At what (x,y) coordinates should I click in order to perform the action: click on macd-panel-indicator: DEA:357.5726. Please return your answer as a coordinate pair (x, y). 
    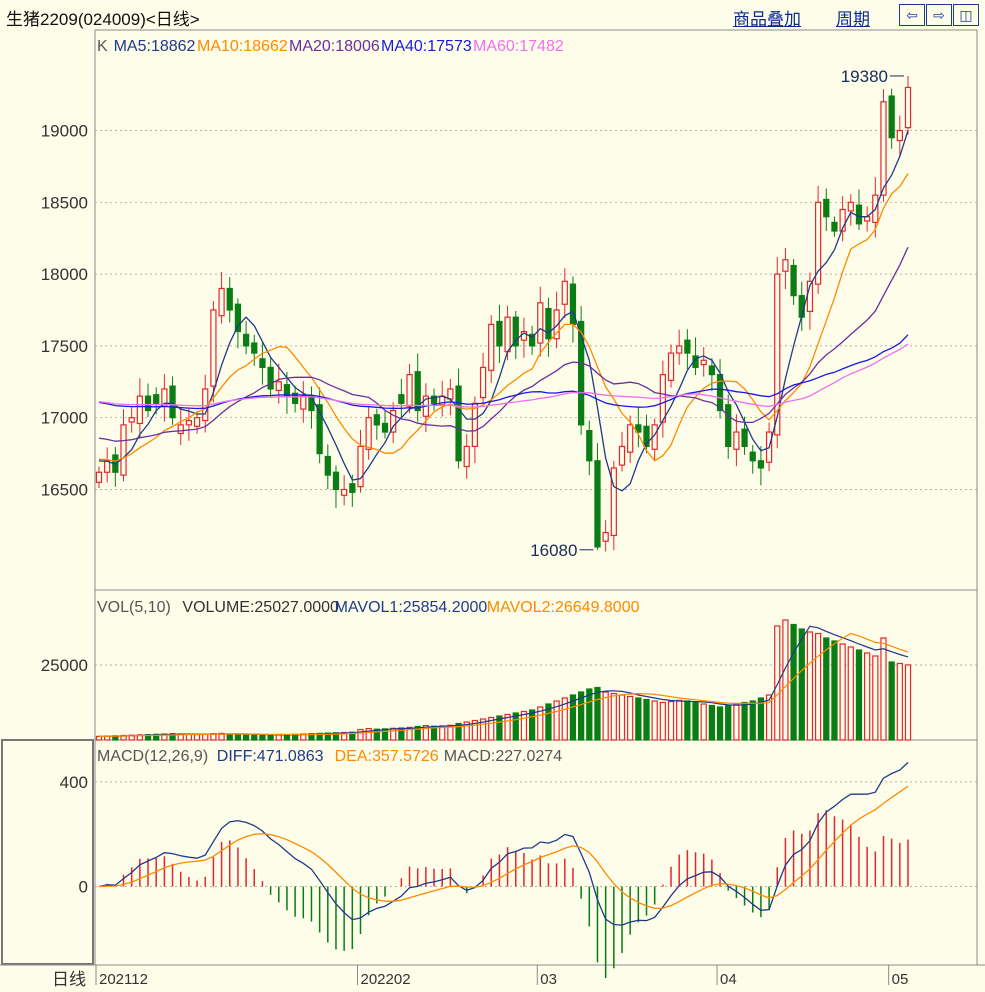
    Looking at the image, I should click on (387, 756).